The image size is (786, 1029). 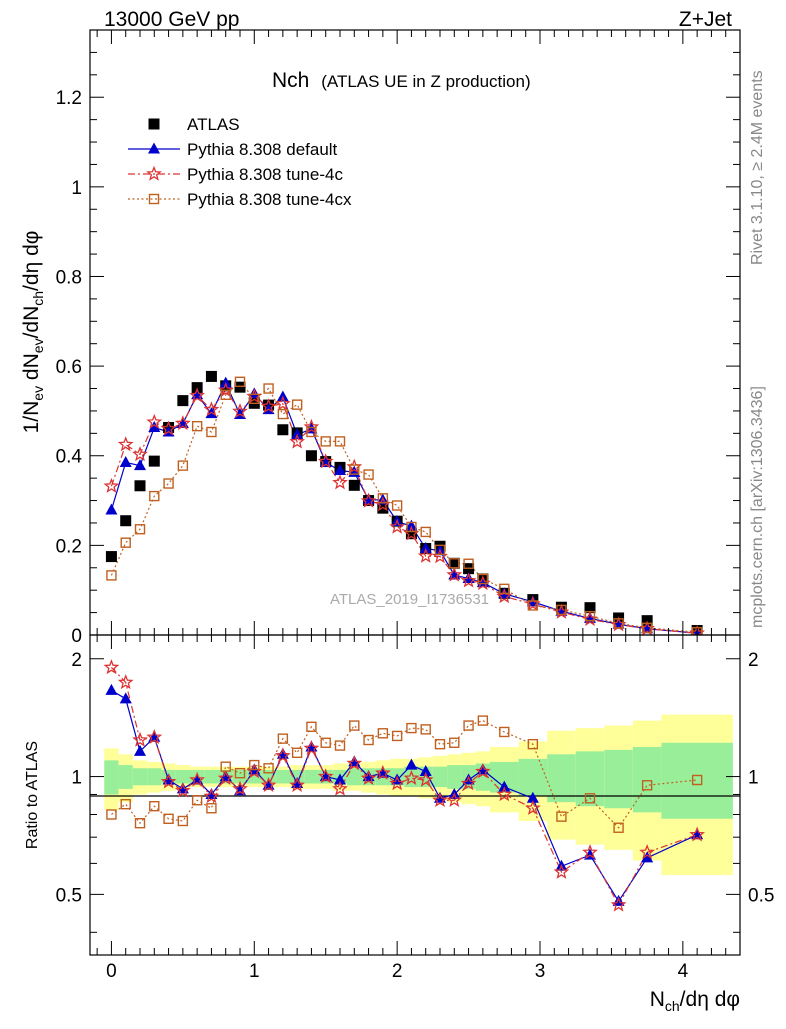 I want to click on rivet-version-label: Rivet 3.1.10, ≥ 2.4M events, so click(x=757, y=167).